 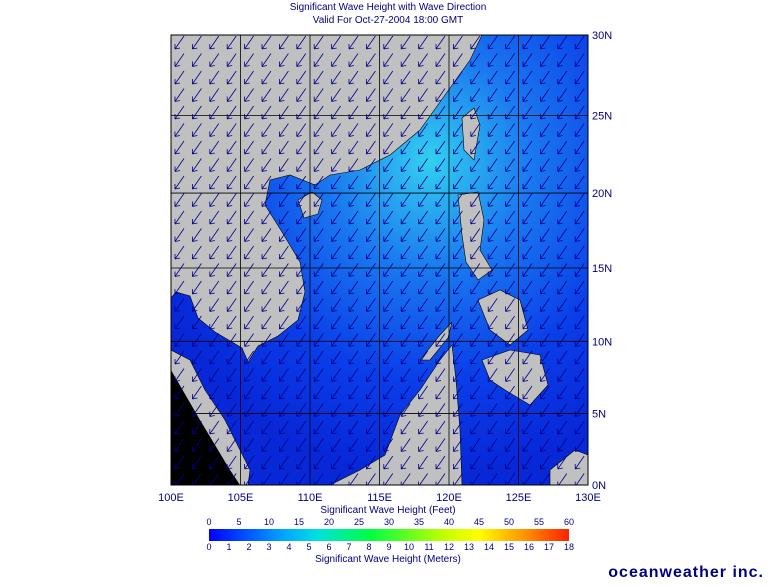 What do you see at coordinates (568, 467) in the screenshot?
I see `island` at bounding box center [568, 467].